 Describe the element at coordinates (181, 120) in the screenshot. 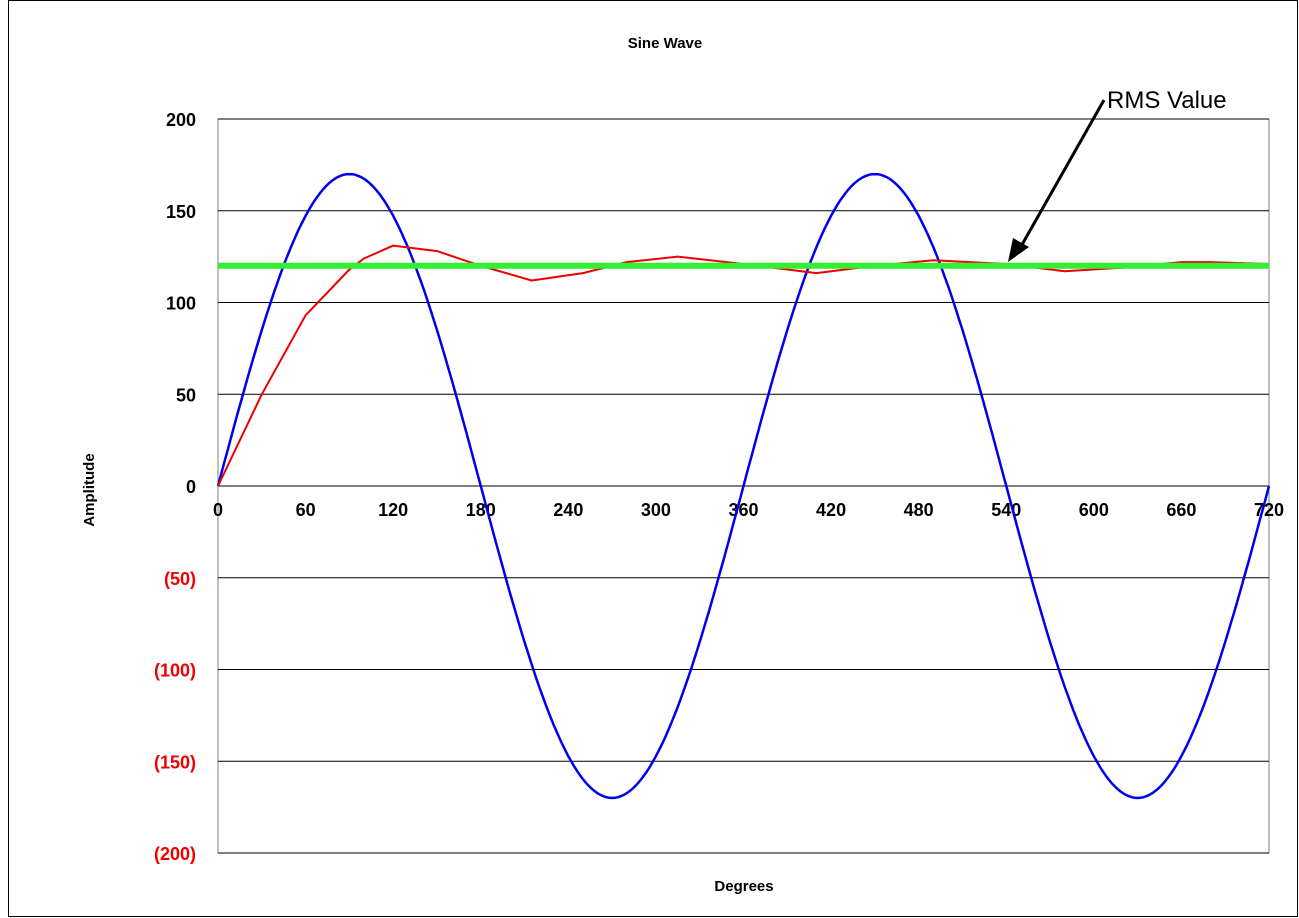

I see `y-tick-label: 200` at that location.